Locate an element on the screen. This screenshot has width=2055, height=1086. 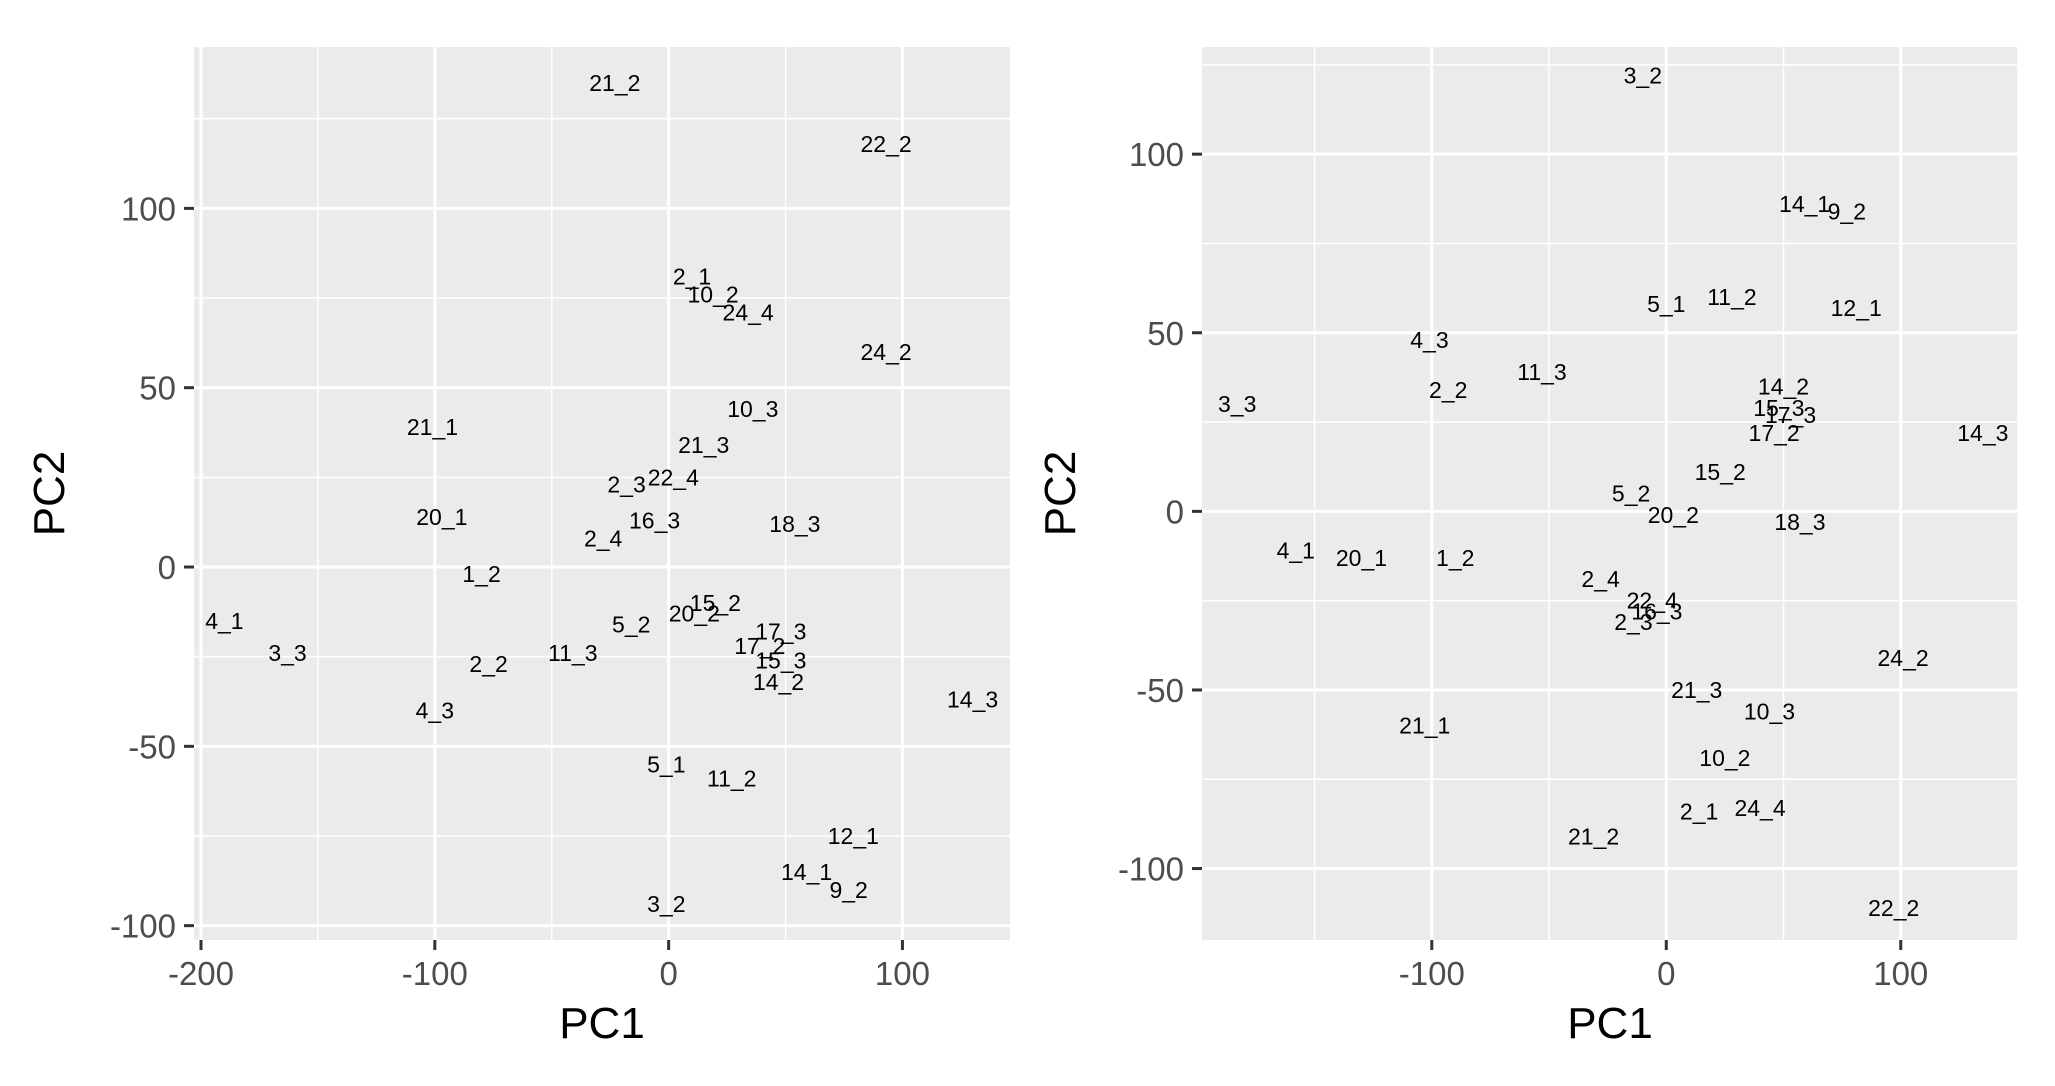
x-tick-label: -200 is located at coordinates (201, 973).